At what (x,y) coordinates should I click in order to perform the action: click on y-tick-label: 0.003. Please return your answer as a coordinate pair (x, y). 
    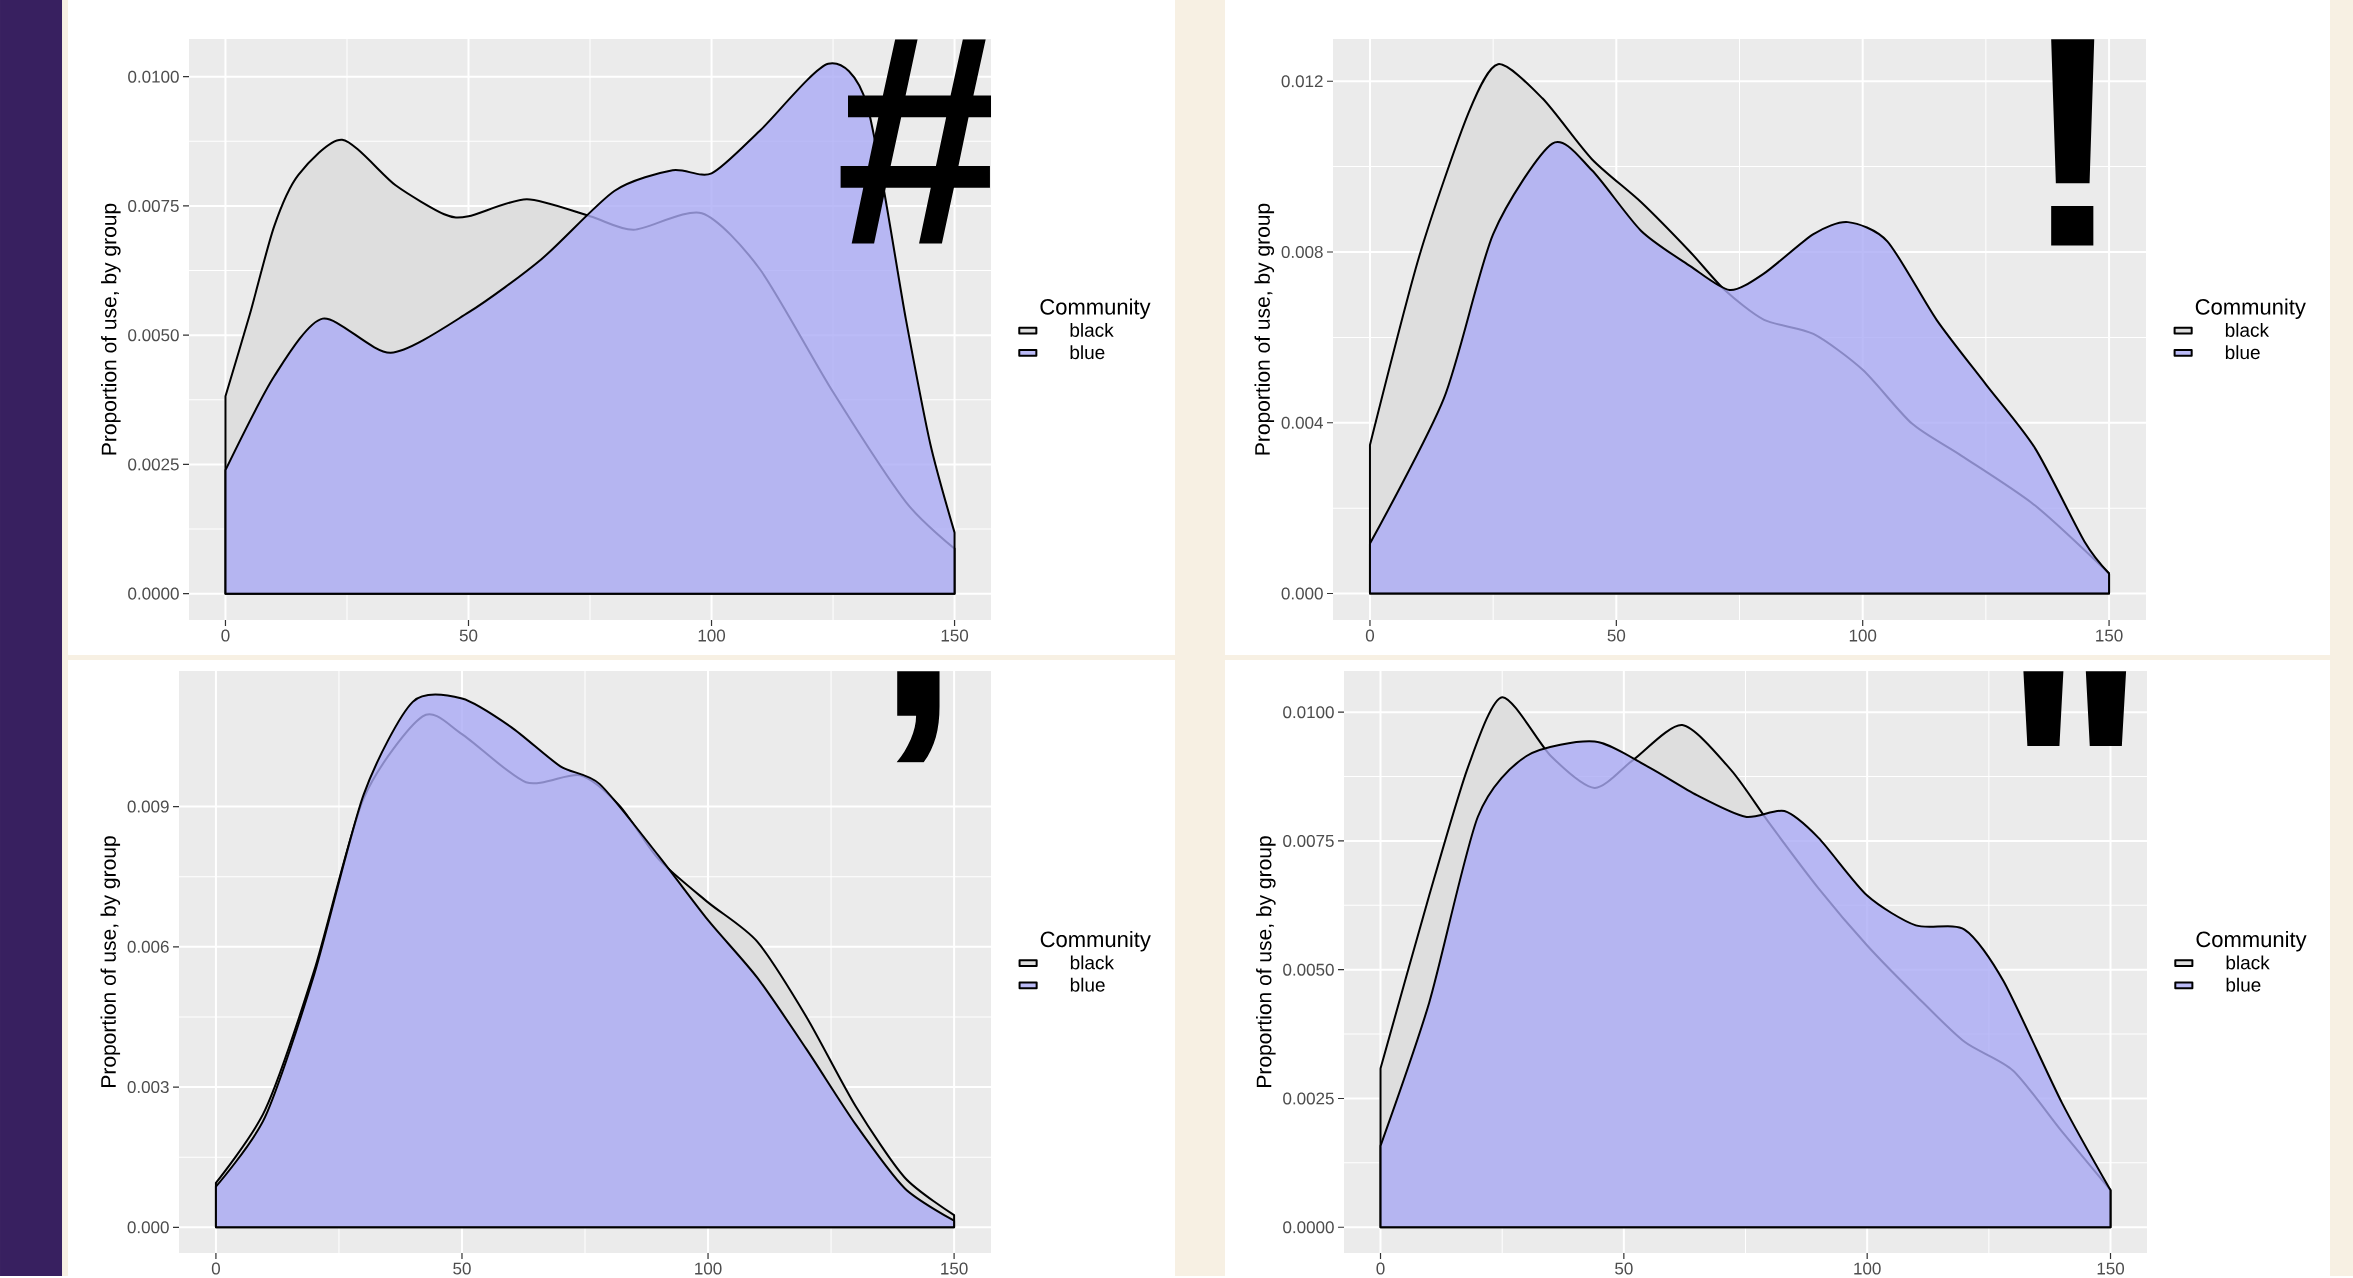
    Looking at the image, I should click on (148, 1087).